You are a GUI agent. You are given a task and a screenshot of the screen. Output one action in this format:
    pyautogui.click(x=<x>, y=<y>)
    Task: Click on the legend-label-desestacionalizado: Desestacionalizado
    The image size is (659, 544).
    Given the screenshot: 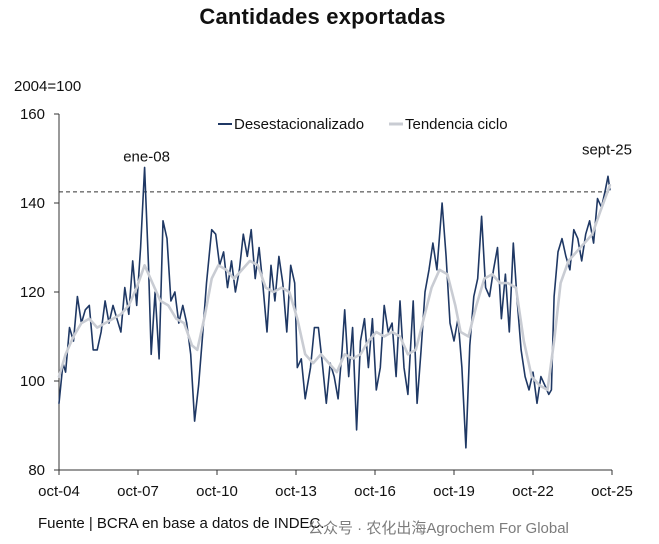 What is the action you would take?
    pyautogui.click(x=299, y=124)
    